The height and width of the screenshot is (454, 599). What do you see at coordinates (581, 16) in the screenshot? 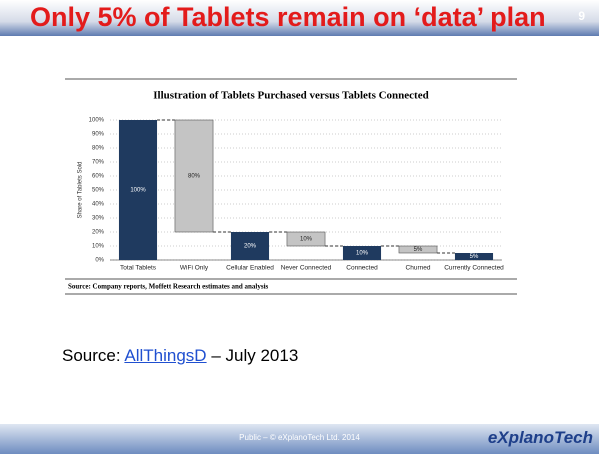
I see `page-number: 9` at bounding box center [581, 16].